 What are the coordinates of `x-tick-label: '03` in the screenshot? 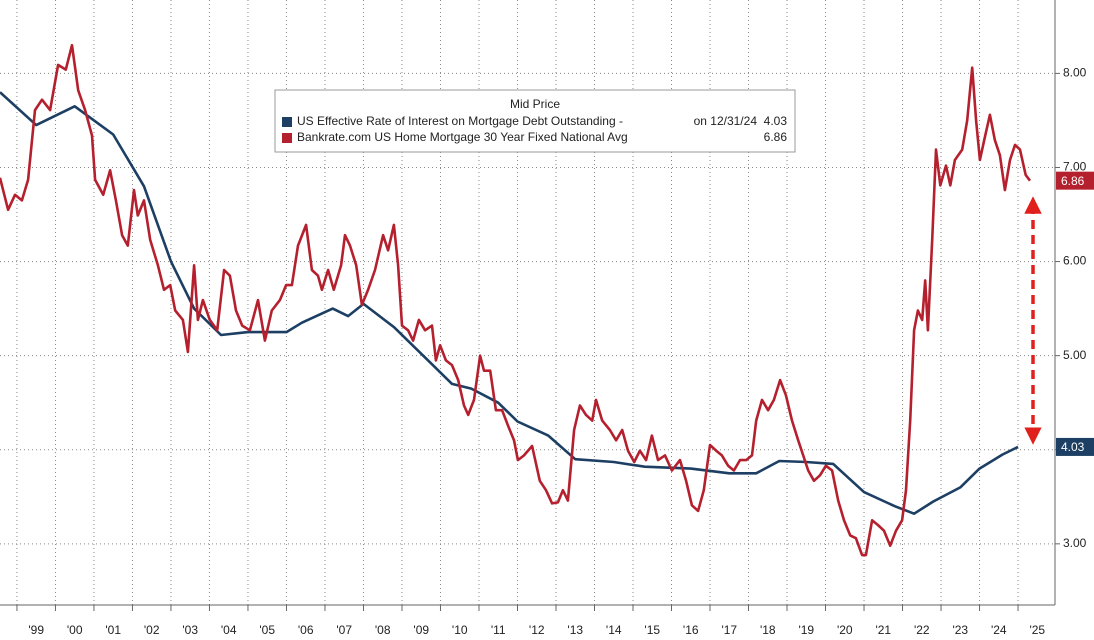 It's located at (190, 630).